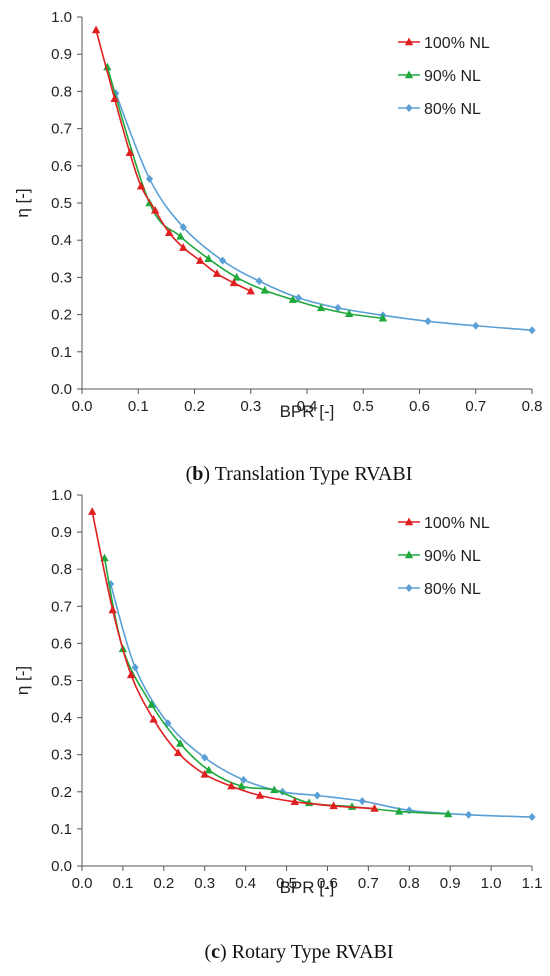 The height and width of the screenshot is (976, 550). I want to click on y-axis-label: η [-], so click(22, 680).